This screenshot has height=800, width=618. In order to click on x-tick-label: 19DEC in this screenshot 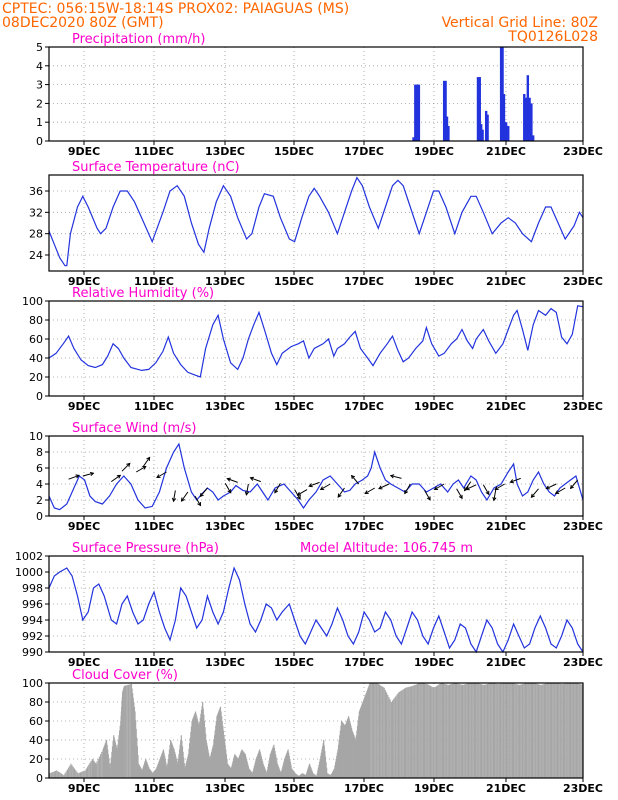, I will do `click(434, 788)`.